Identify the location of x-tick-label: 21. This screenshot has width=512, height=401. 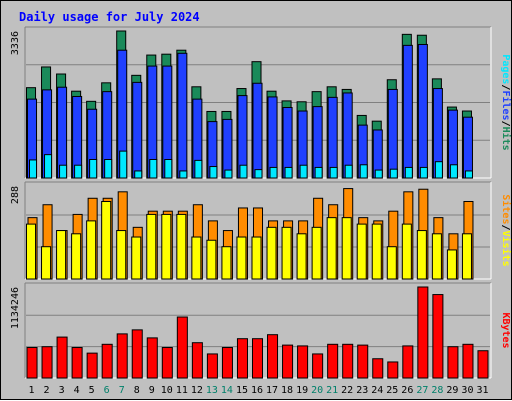
(332, 390).